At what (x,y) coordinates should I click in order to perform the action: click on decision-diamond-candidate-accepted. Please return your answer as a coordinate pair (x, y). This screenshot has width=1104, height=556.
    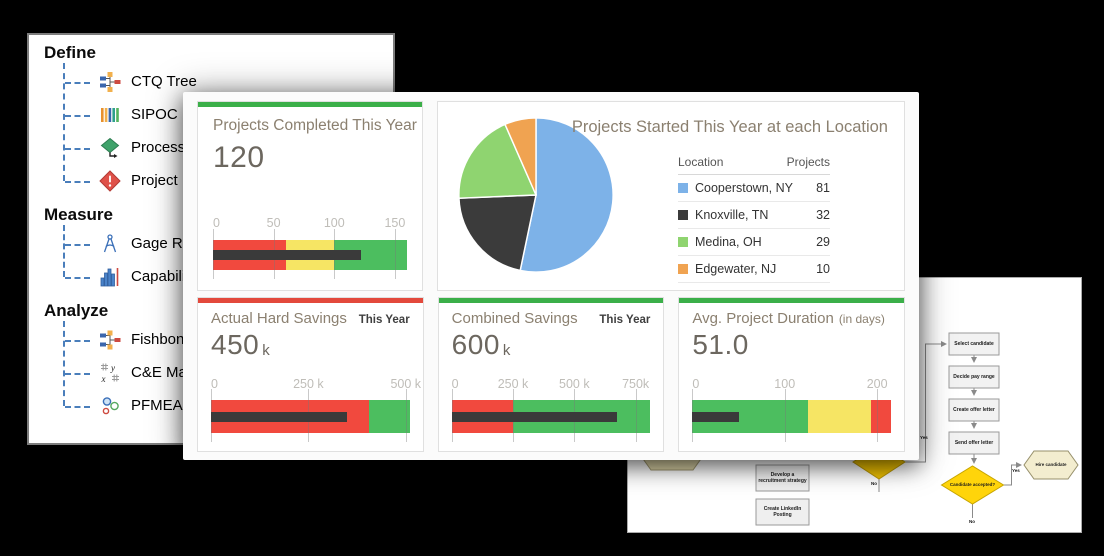
    Looking at the image, I should click on (972, 485).